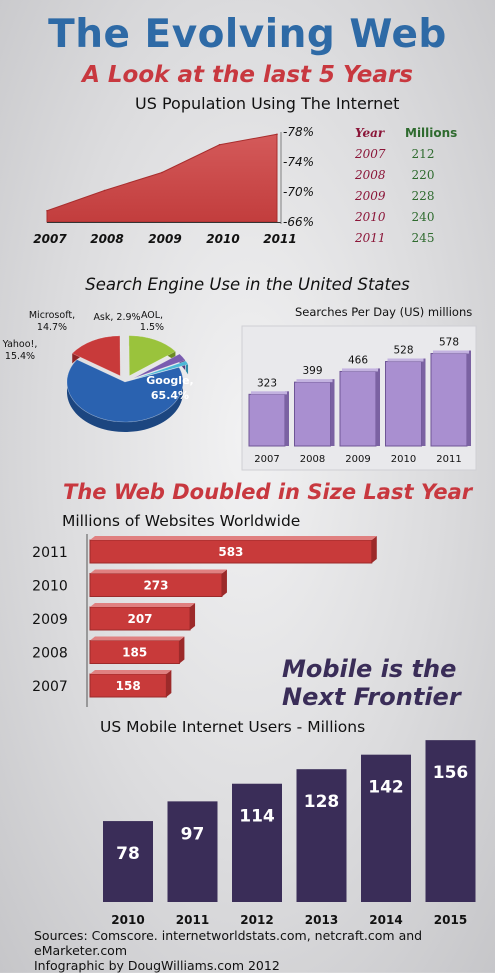  I want to click on pie-slice-label: Ask, 2.9%, so click(116, 317).